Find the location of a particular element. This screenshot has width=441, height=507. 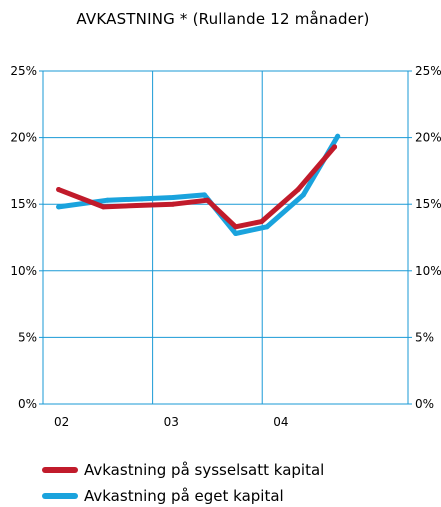

y-tick-label-left: 15% is located at coordinates (23, 204).